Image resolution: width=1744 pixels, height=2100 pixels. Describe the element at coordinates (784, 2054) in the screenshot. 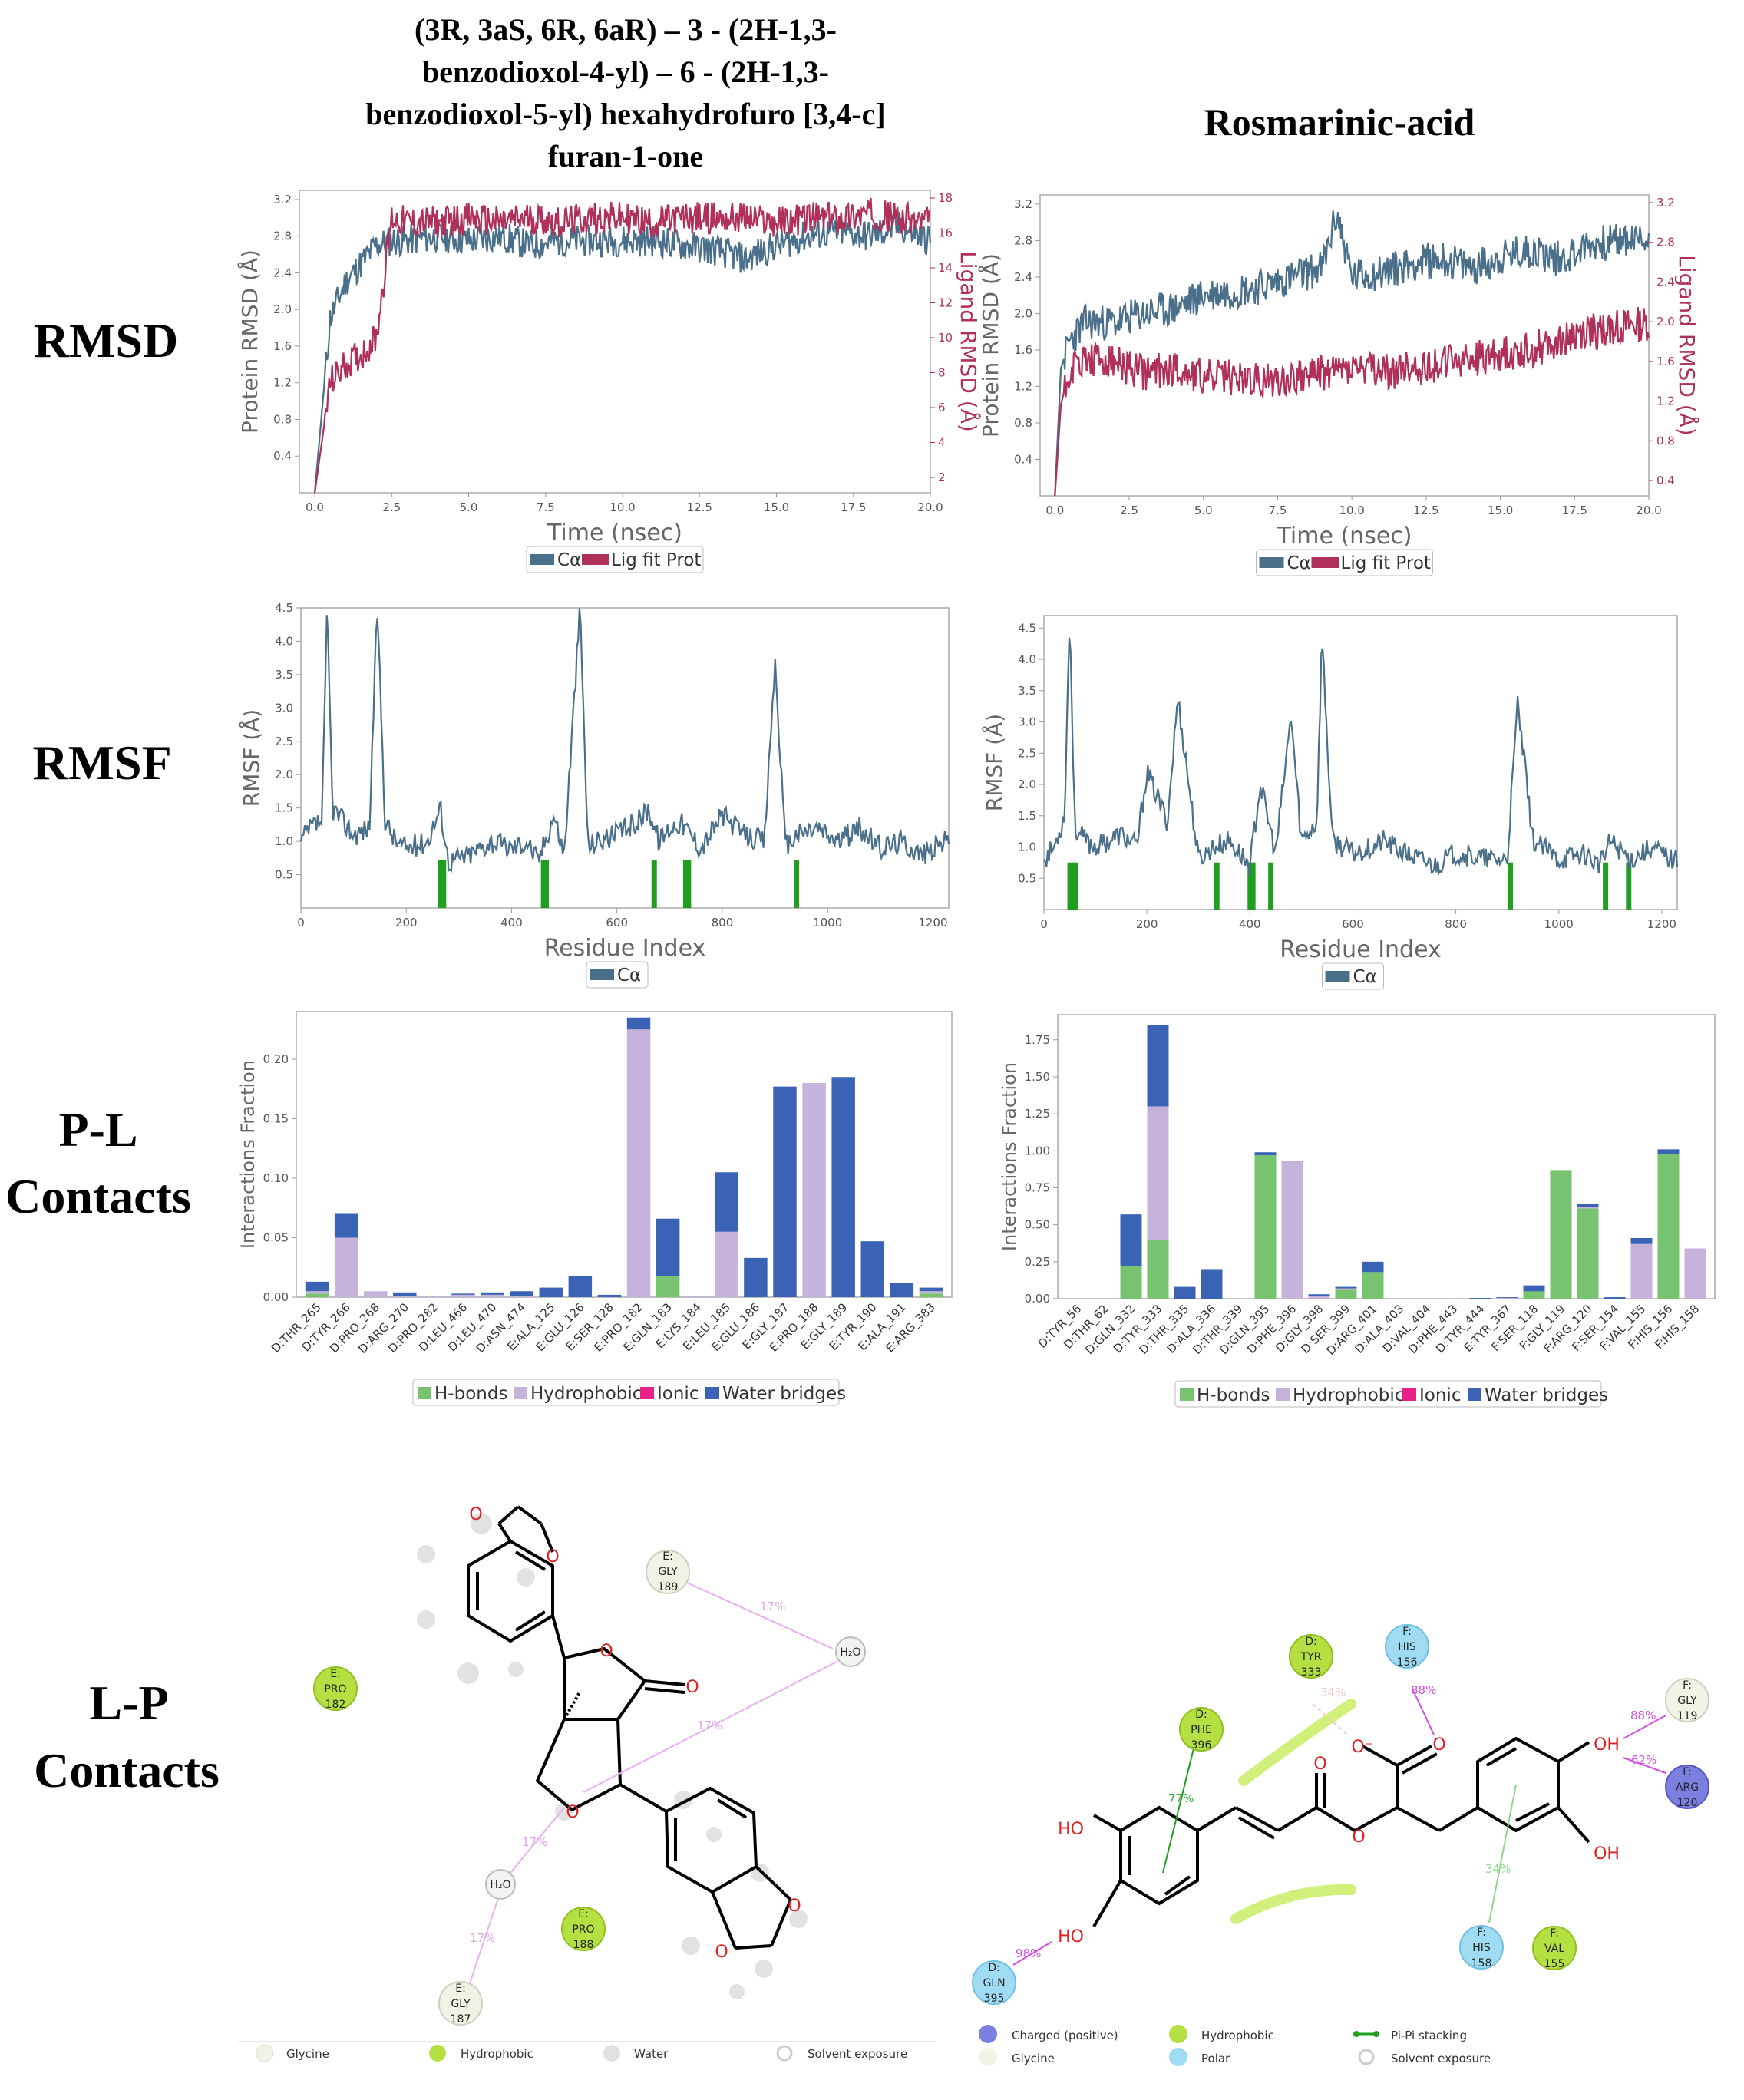

I see `solvent-exposure-legend-icon` at that location.